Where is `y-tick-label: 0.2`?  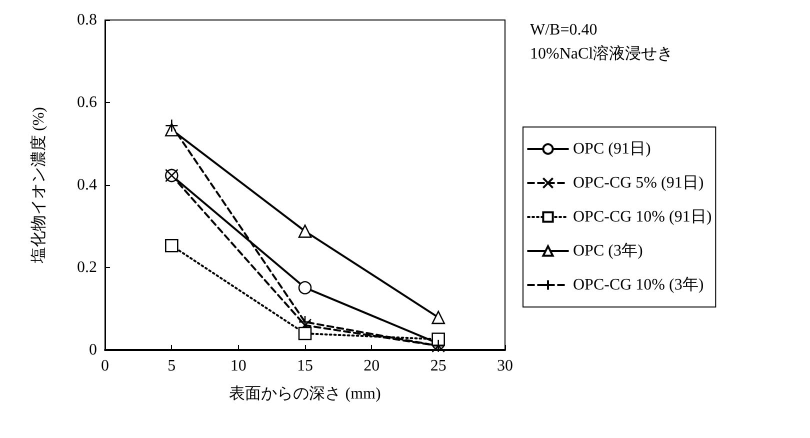 y-tick-label: 0.2 is located at coordinates (87, 267).